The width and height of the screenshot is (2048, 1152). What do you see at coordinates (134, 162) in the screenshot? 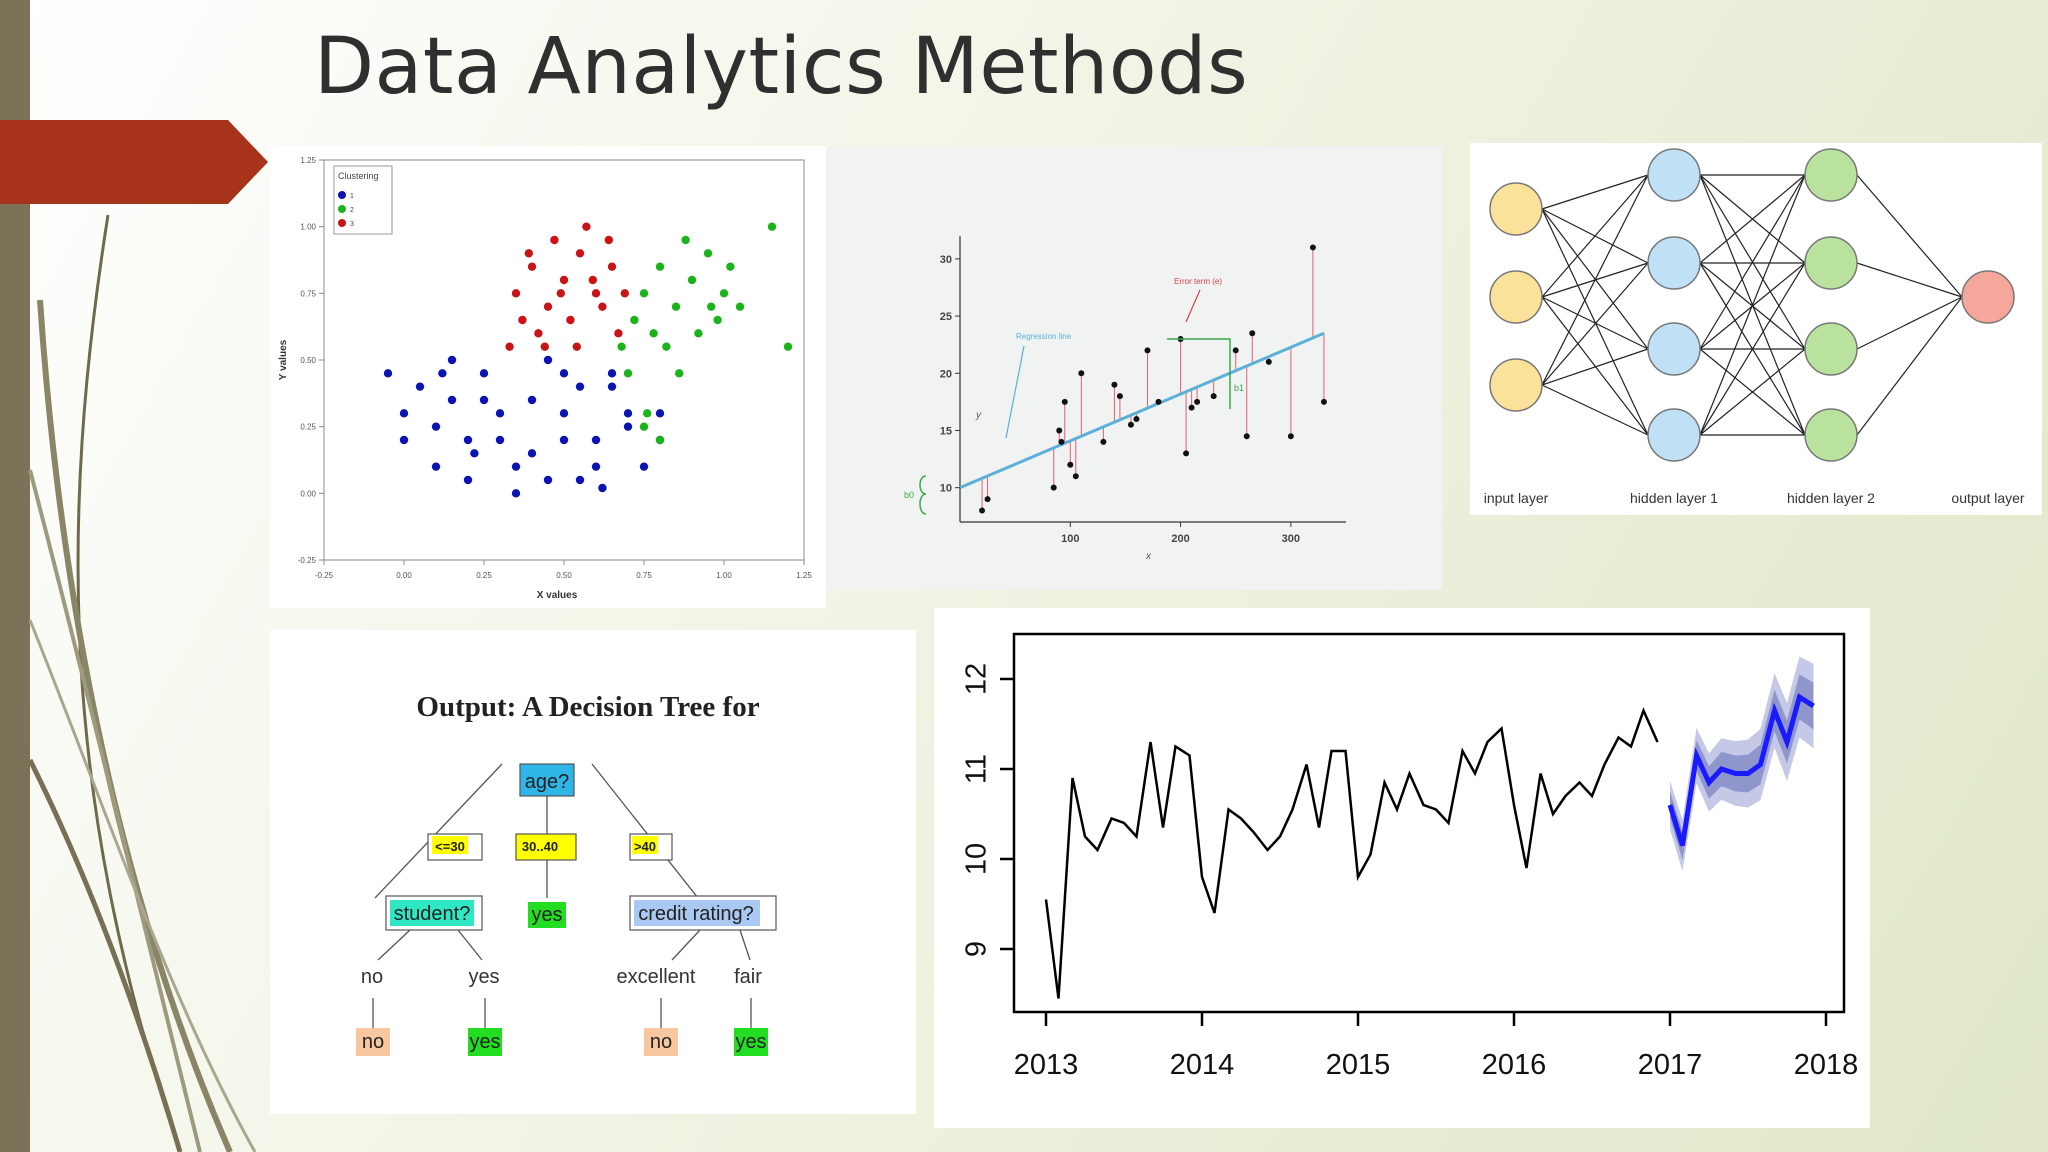
I see `accent-arrow` at bounding box center [134, 162].